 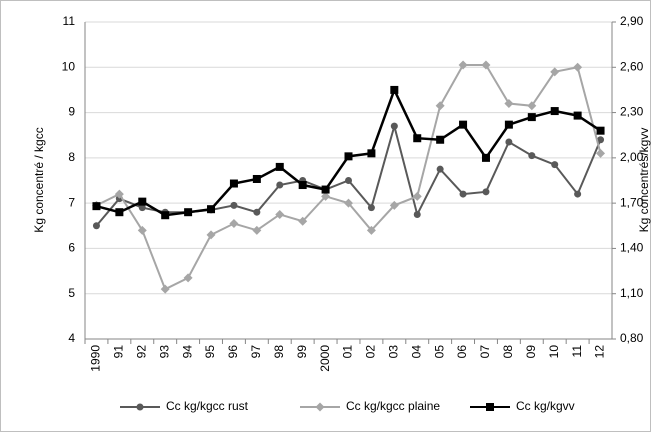 What do you see at coordinates (600, 352) in the screenshot?
I see `x-tick-label: 12` at bounding box center [600, 352].